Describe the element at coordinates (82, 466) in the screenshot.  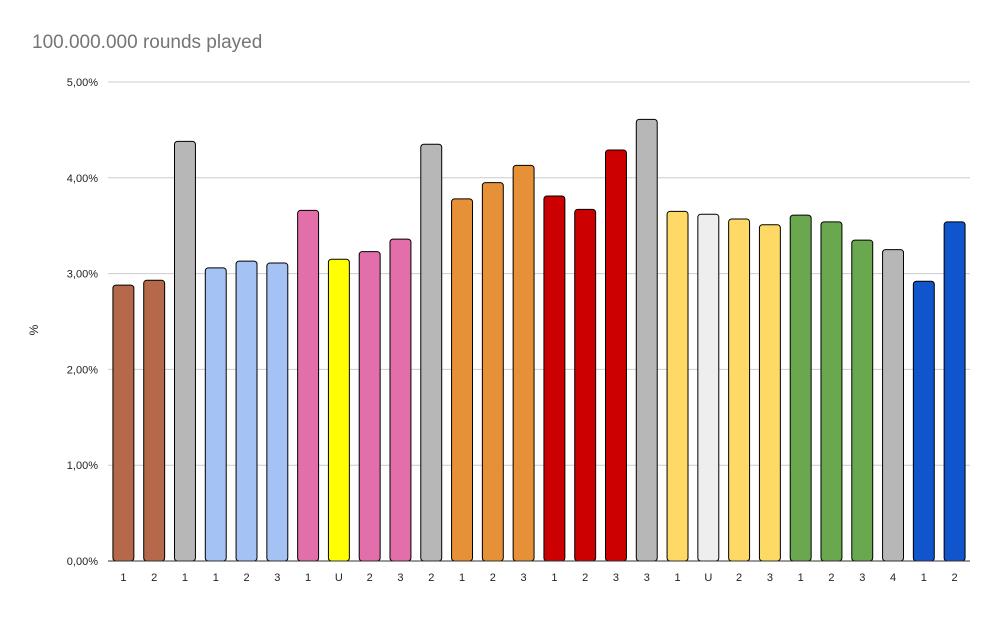
I see `y-tick-label: 1,00%` at that location.